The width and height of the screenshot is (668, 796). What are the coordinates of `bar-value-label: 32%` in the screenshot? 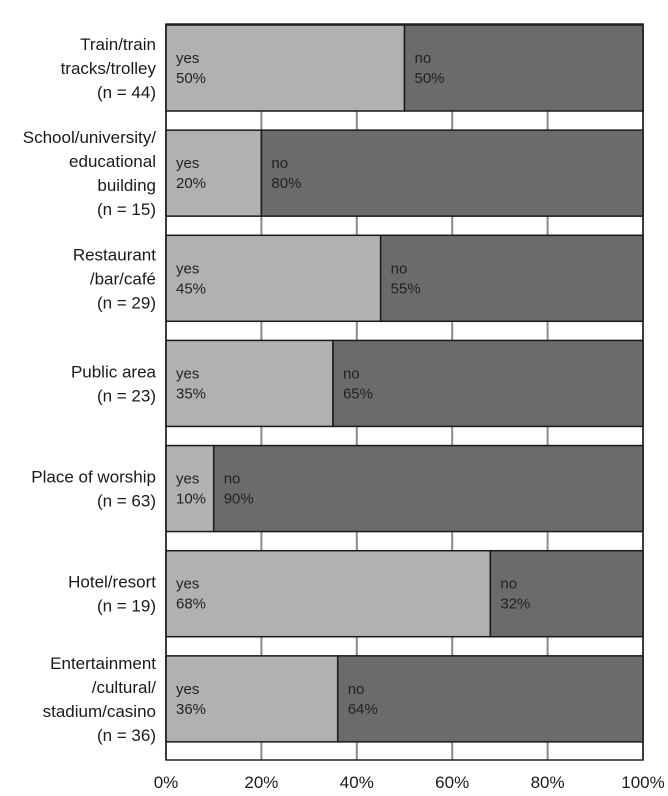 It's located at (515, 604).